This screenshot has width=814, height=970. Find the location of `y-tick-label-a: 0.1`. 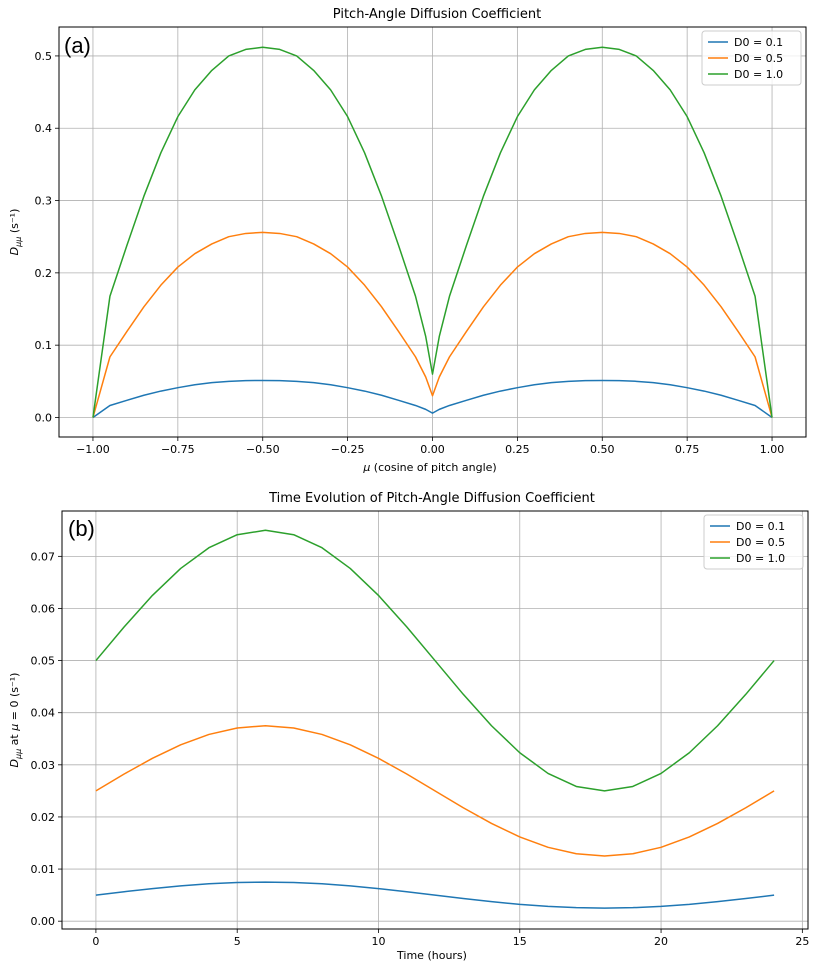

y-tick-label-a: 0.1 is located at coordinates (44, 345).